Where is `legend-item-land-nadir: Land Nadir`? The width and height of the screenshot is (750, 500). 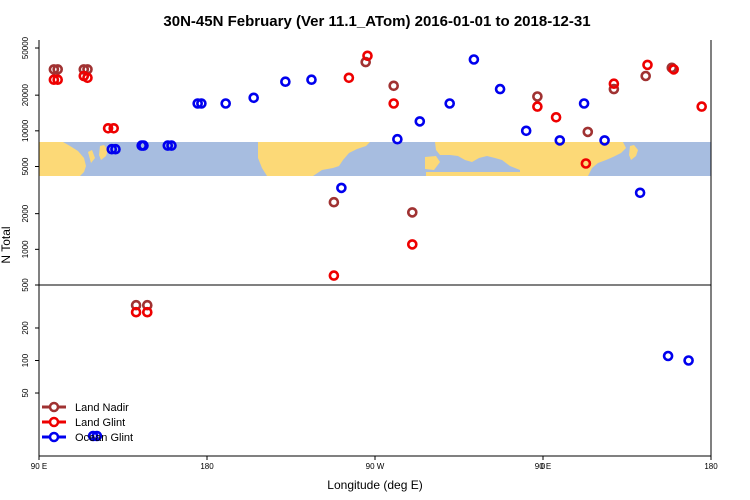 legend-item-land-nadir: Land Nadir is located at coordinates (85, 407).